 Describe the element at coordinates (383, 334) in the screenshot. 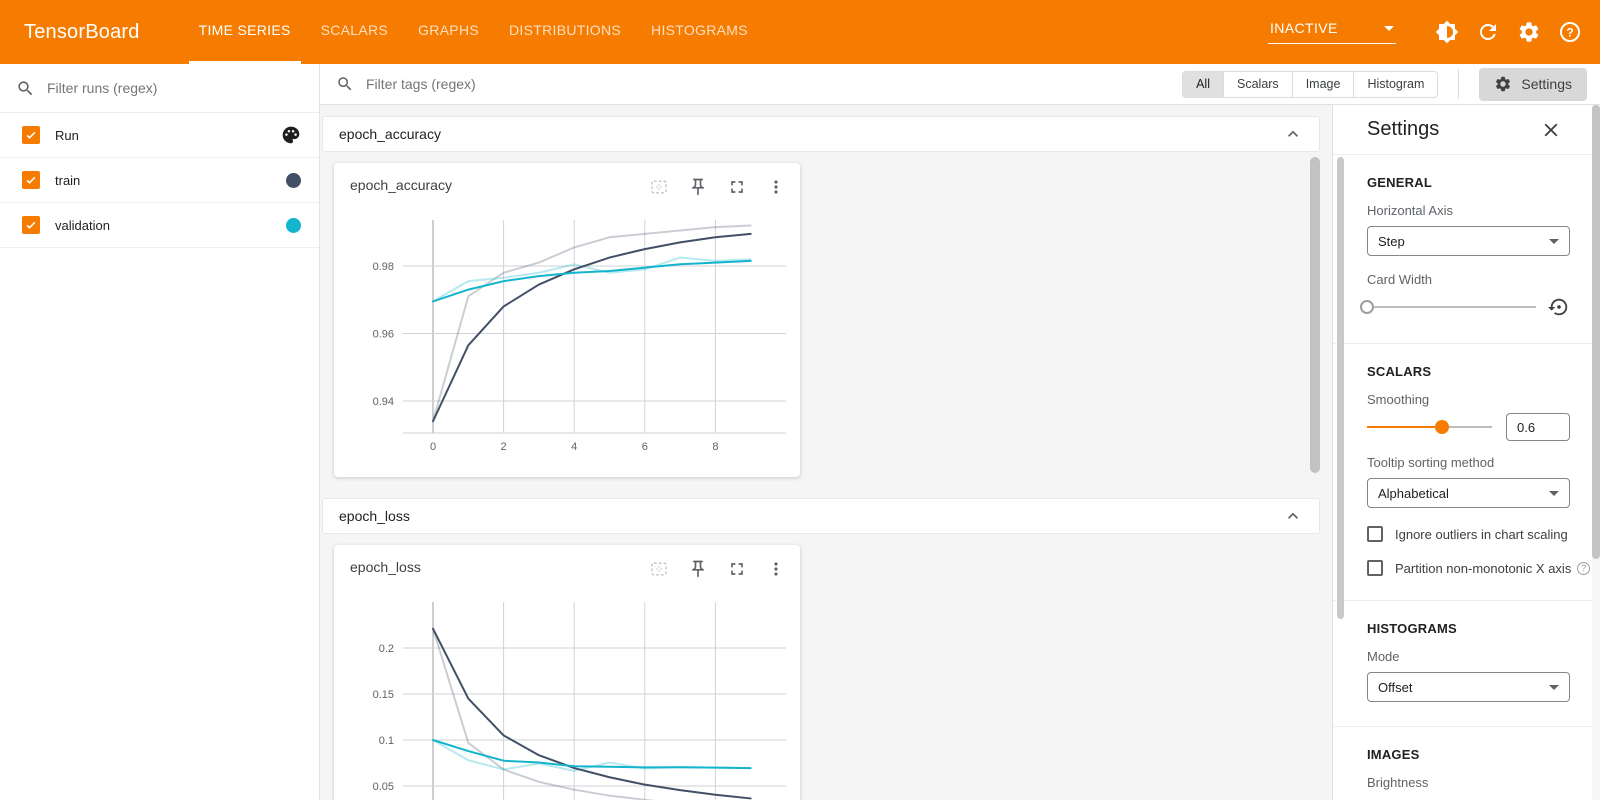

I see `svg-text: 0.96` at that location.